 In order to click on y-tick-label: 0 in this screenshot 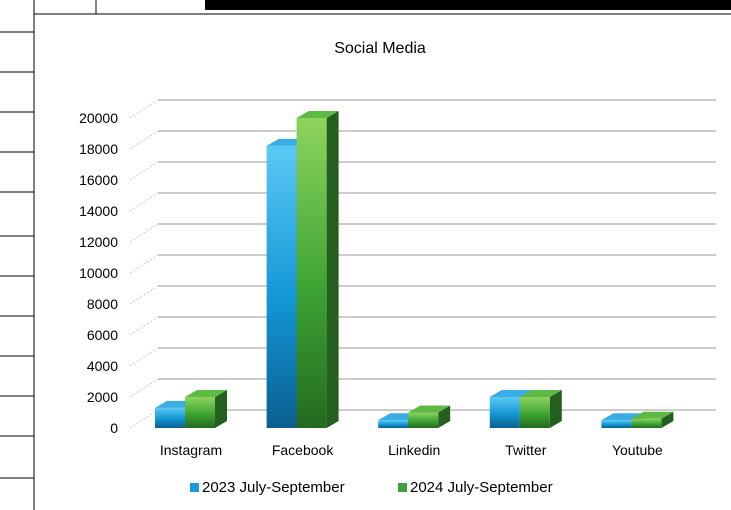, I will do `click(114, 428)`.